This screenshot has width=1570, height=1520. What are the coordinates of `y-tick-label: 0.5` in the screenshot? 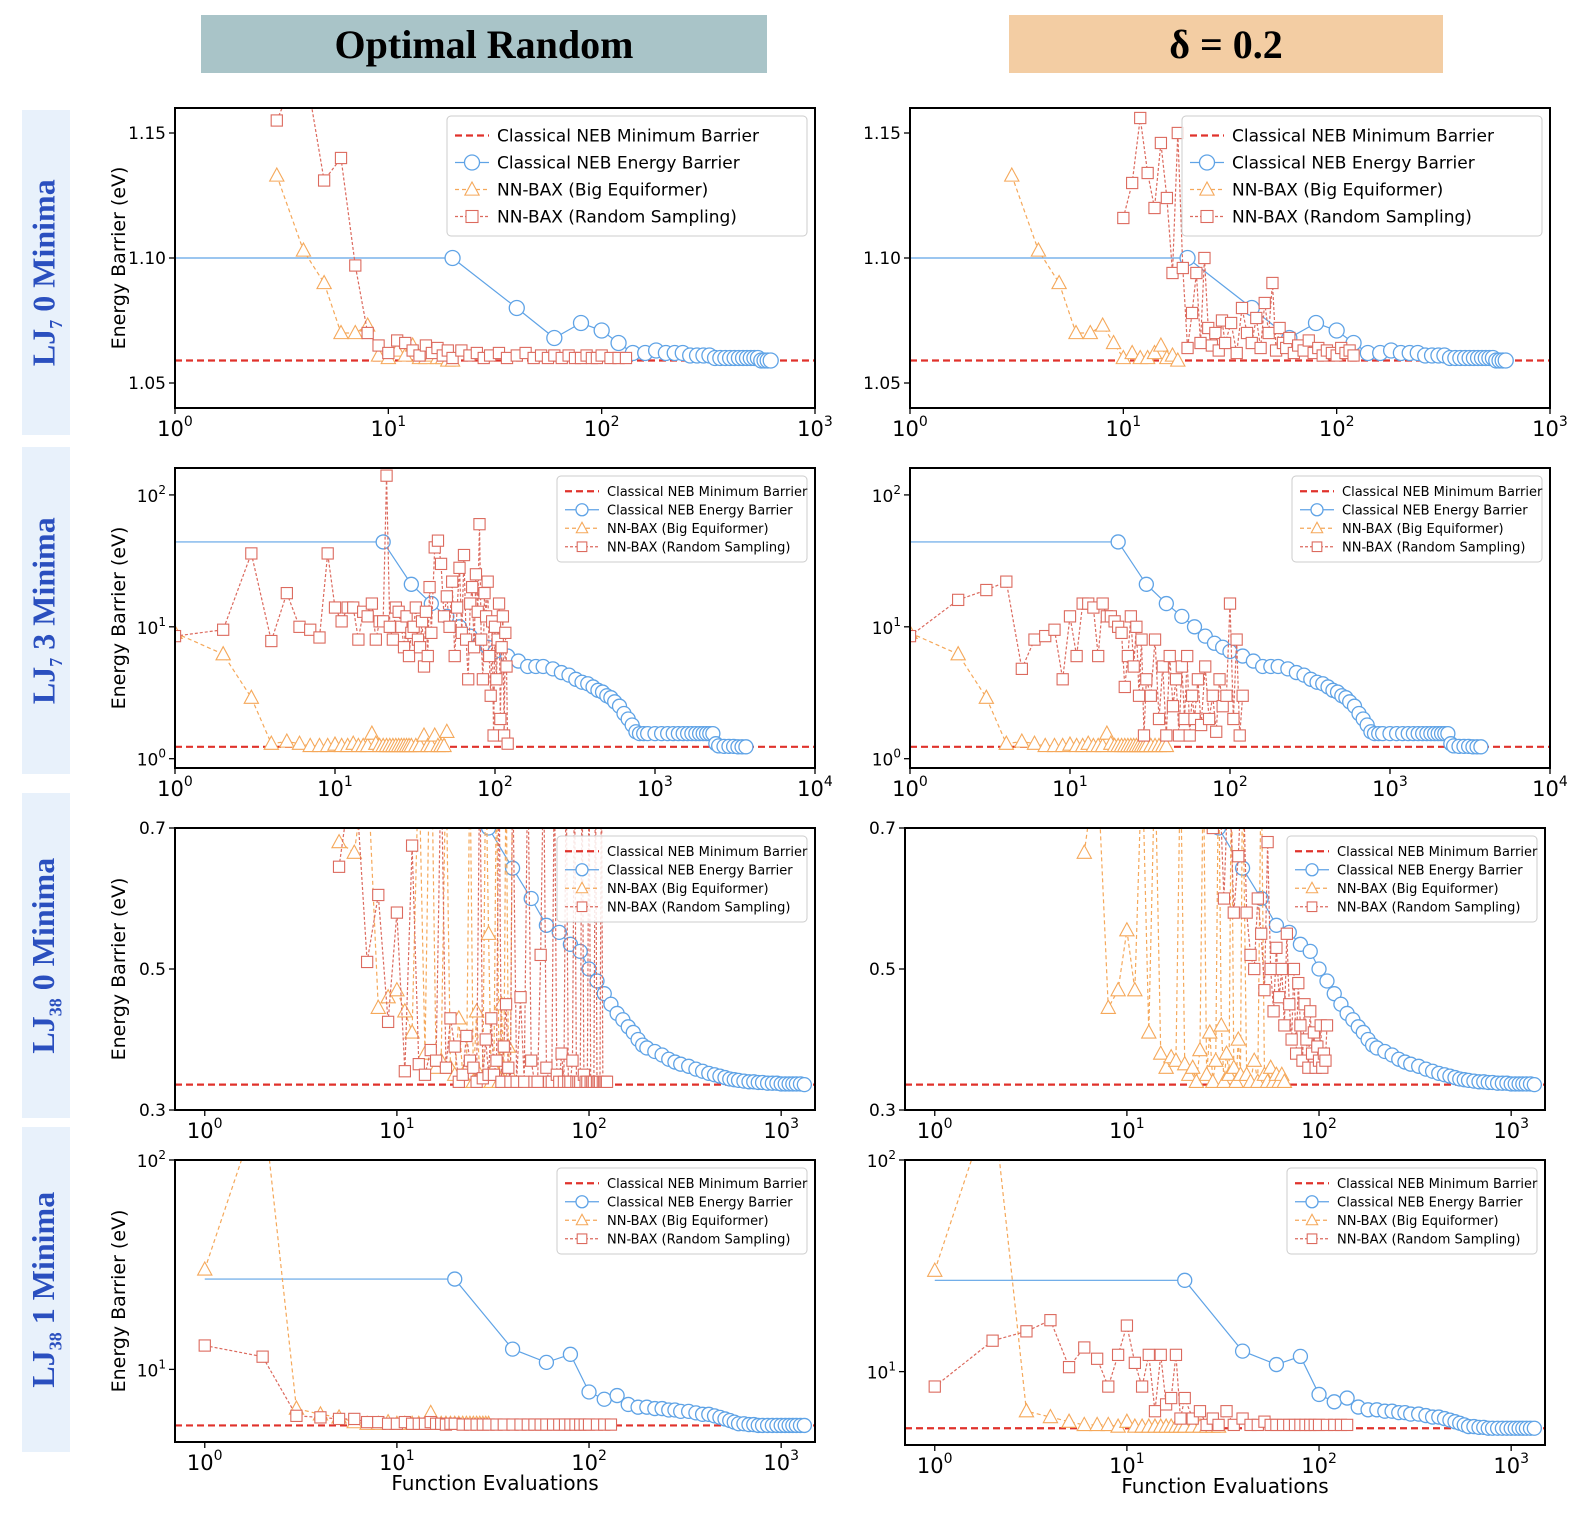 It's located at (882, 970).